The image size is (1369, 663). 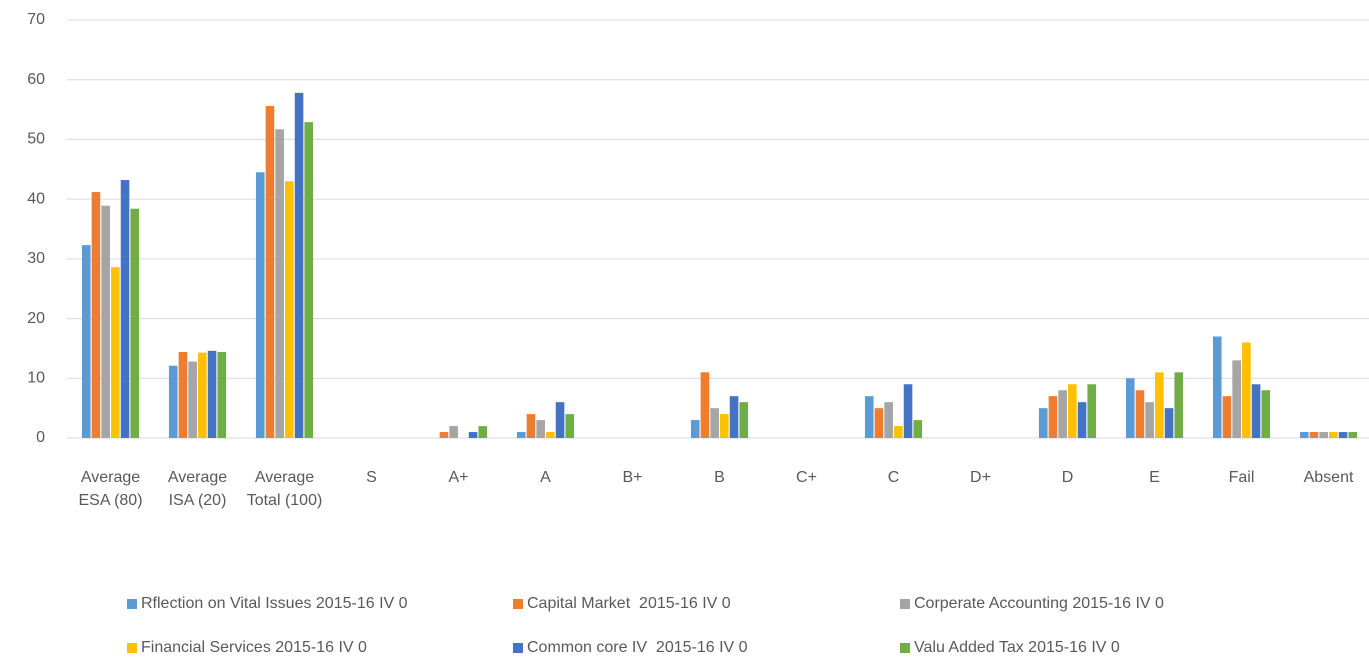 I want to click on x-tick-label: Absent, so click(x=1328, y=477).